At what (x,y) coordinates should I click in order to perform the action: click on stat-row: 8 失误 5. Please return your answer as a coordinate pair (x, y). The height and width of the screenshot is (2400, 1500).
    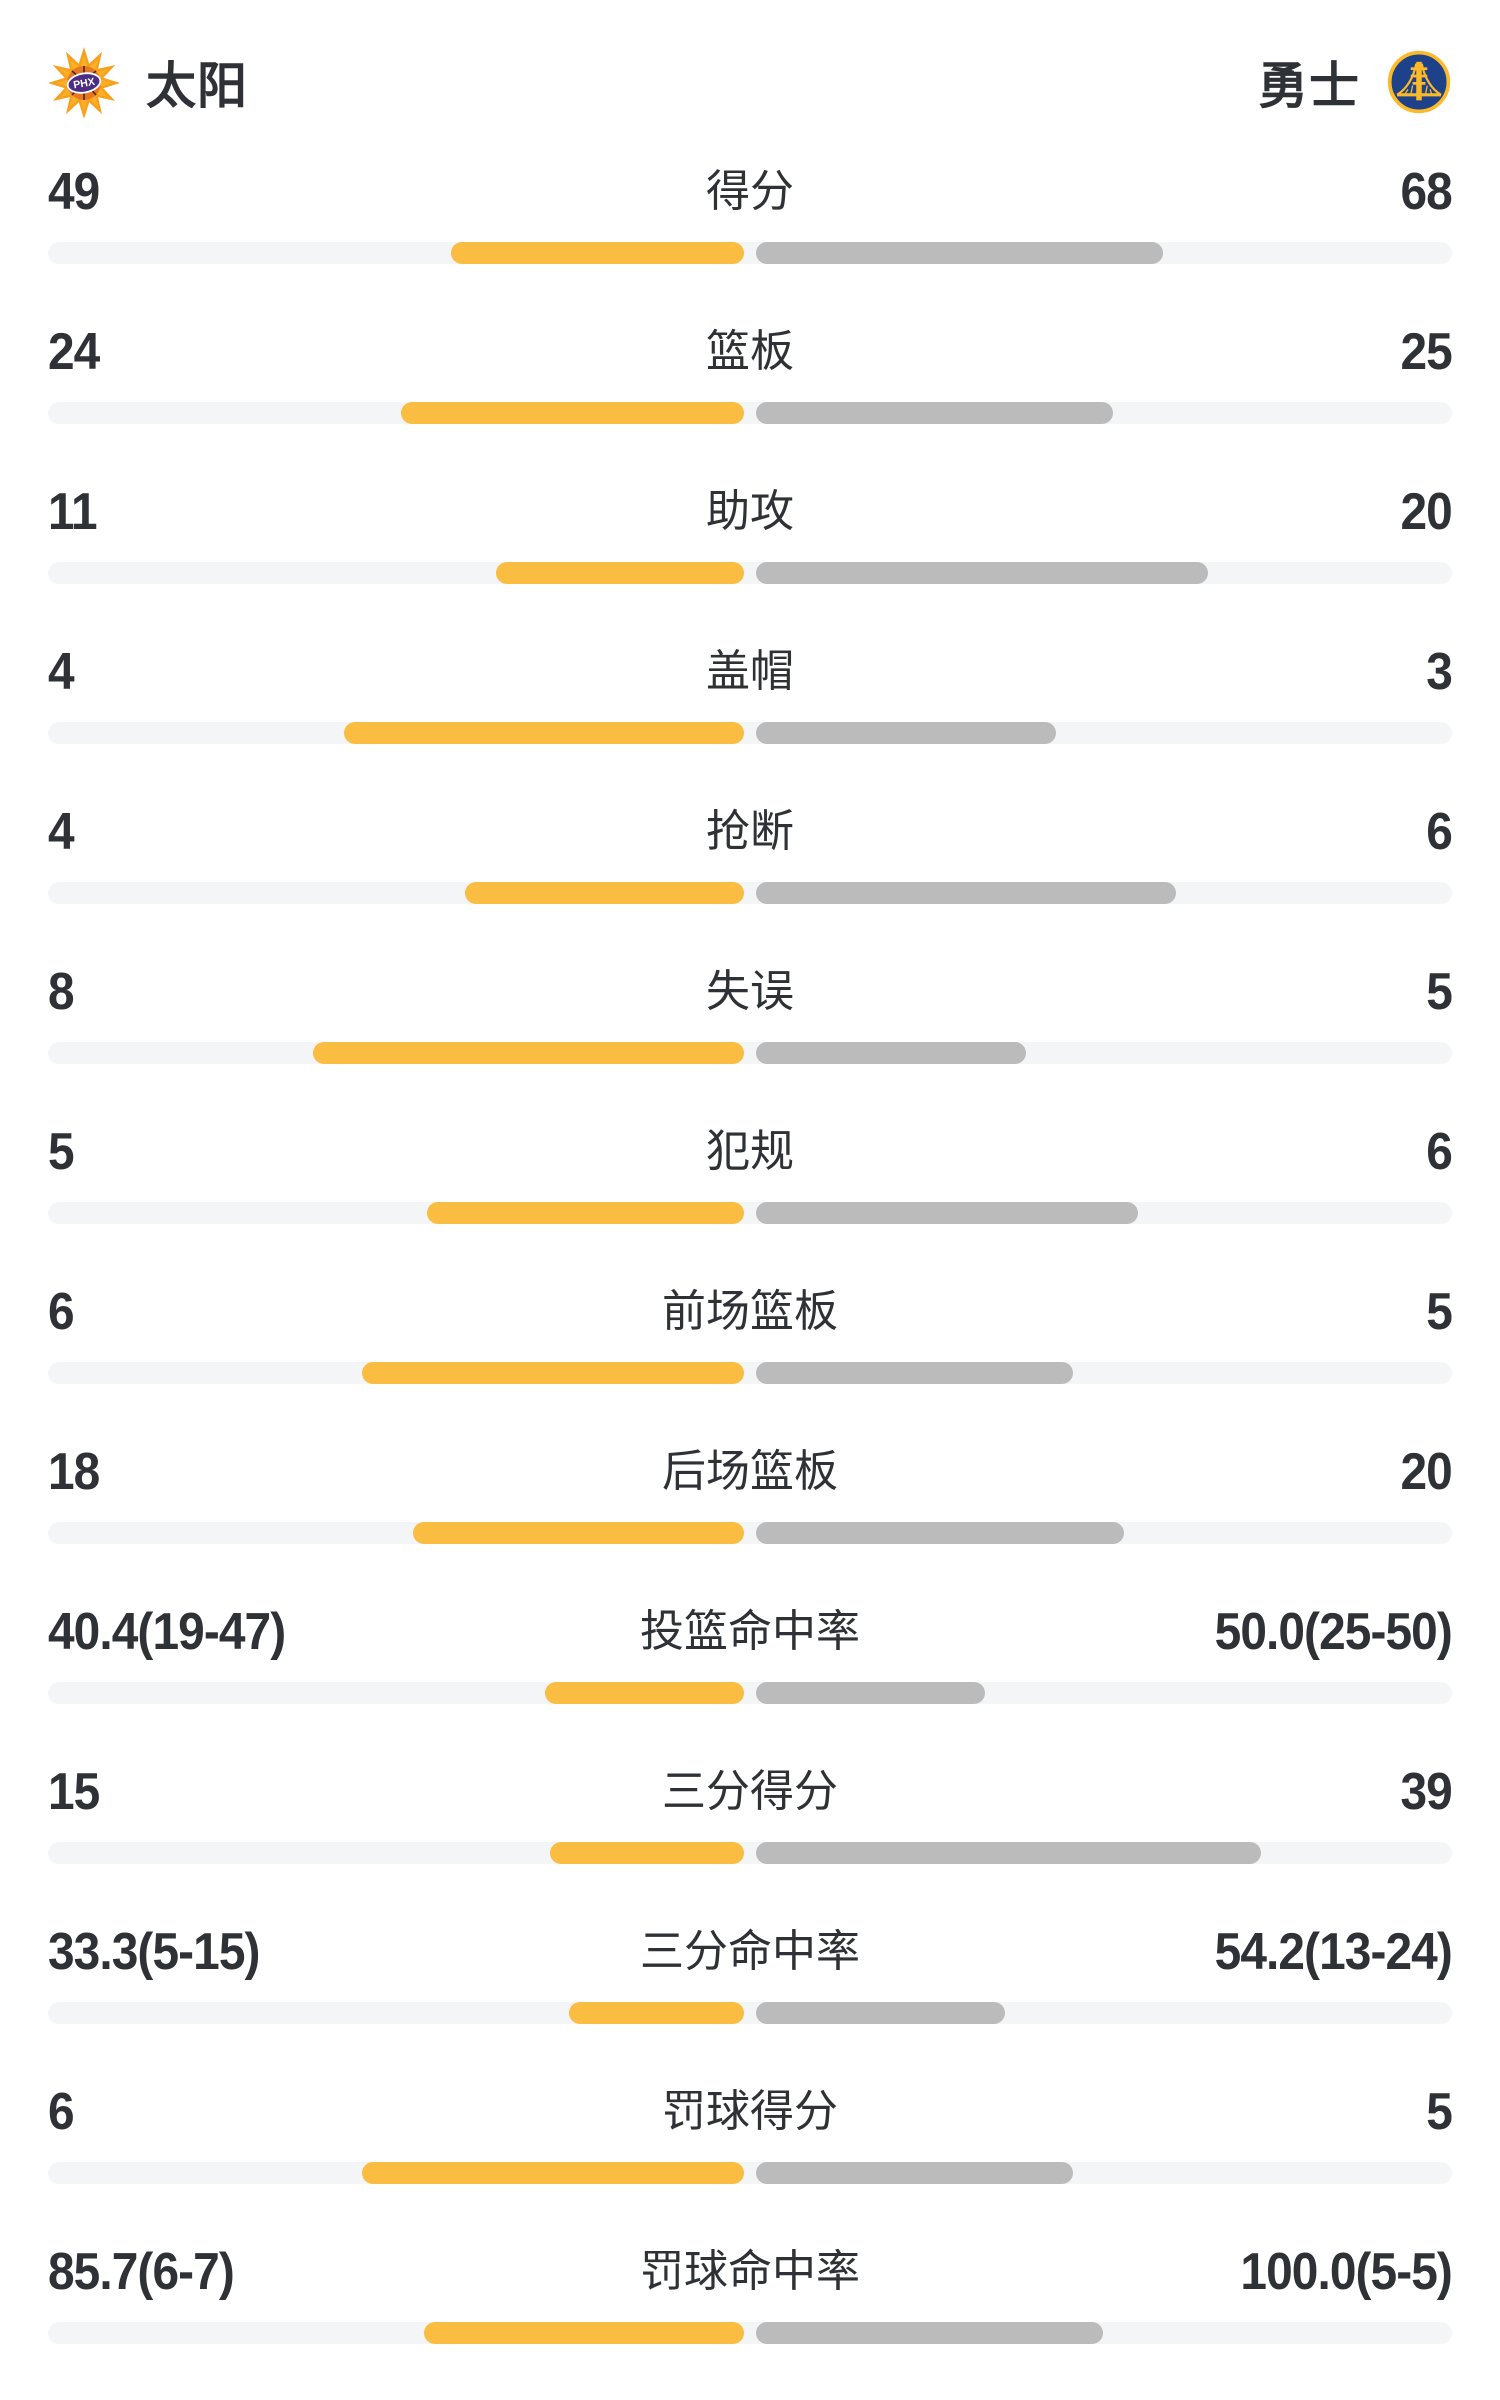
    Looking at the image, I should click on (750, 1040).